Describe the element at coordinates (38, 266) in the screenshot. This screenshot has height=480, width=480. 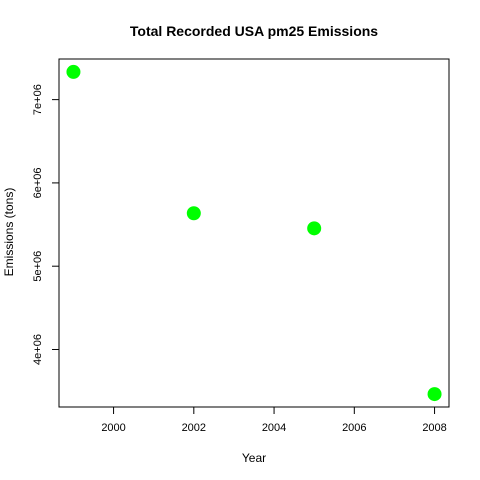
I see `y-tick-label: 5e+06` at that location.